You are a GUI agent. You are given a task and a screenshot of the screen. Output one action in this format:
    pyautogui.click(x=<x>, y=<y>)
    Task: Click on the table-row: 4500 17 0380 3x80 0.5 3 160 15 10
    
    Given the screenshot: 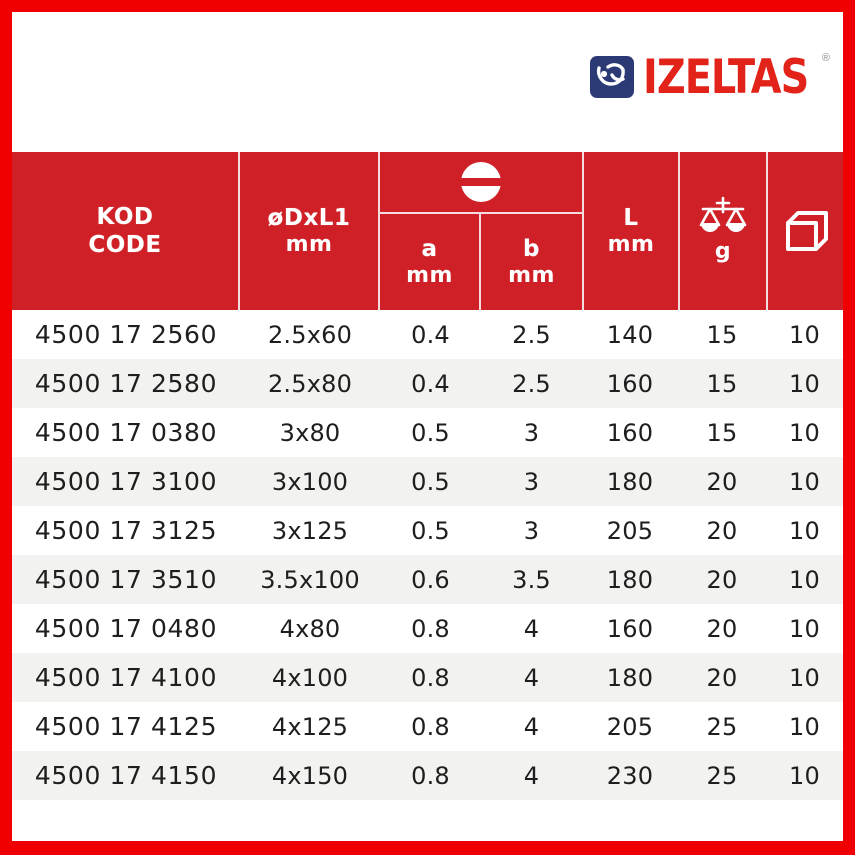 What is the action you would take?
    pyautogui.click(x=427, y=432)
    